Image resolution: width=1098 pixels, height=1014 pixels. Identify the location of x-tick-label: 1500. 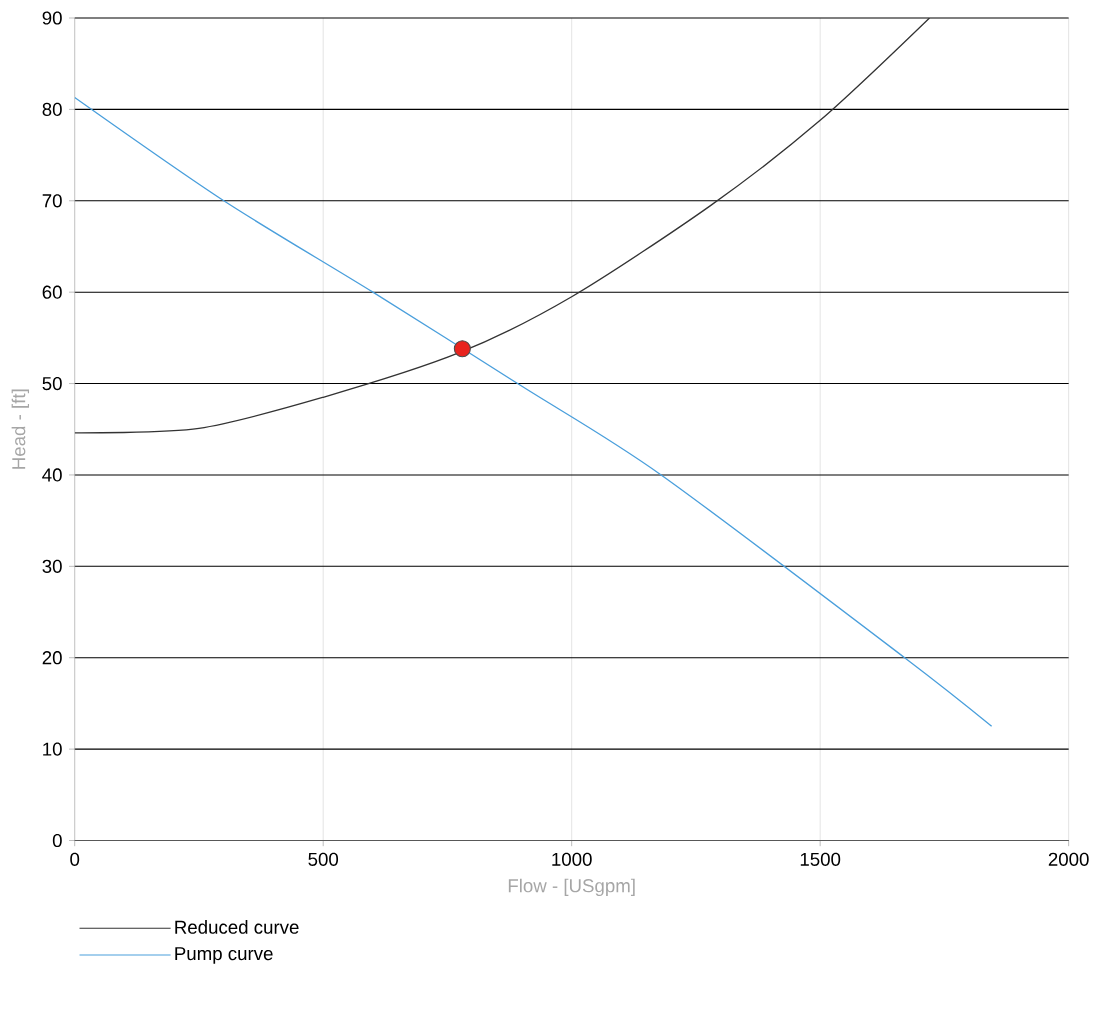
(820, 859).